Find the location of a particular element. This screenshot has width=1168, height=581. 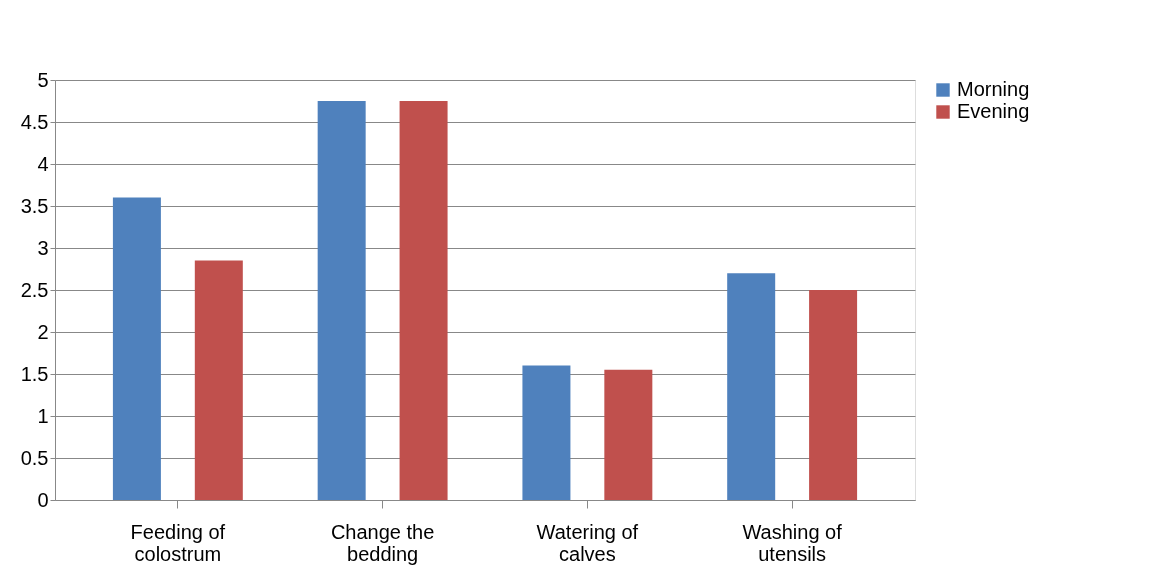

y-tick-label: 0.5 is located at coordinates (34, 457).